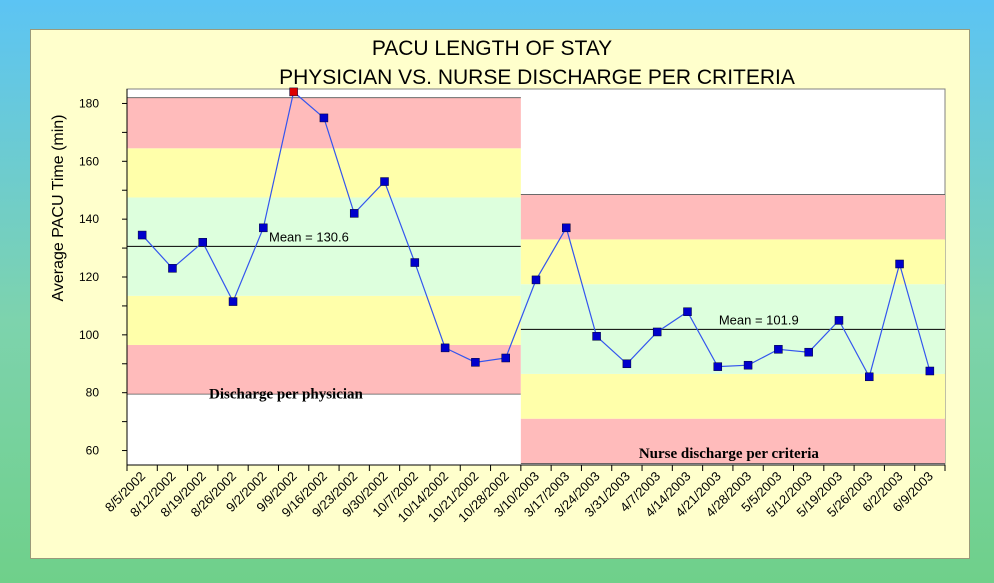 This screenshot has height=583, width=994. I want to click on y-tick-label: 120, so click(89, 277).